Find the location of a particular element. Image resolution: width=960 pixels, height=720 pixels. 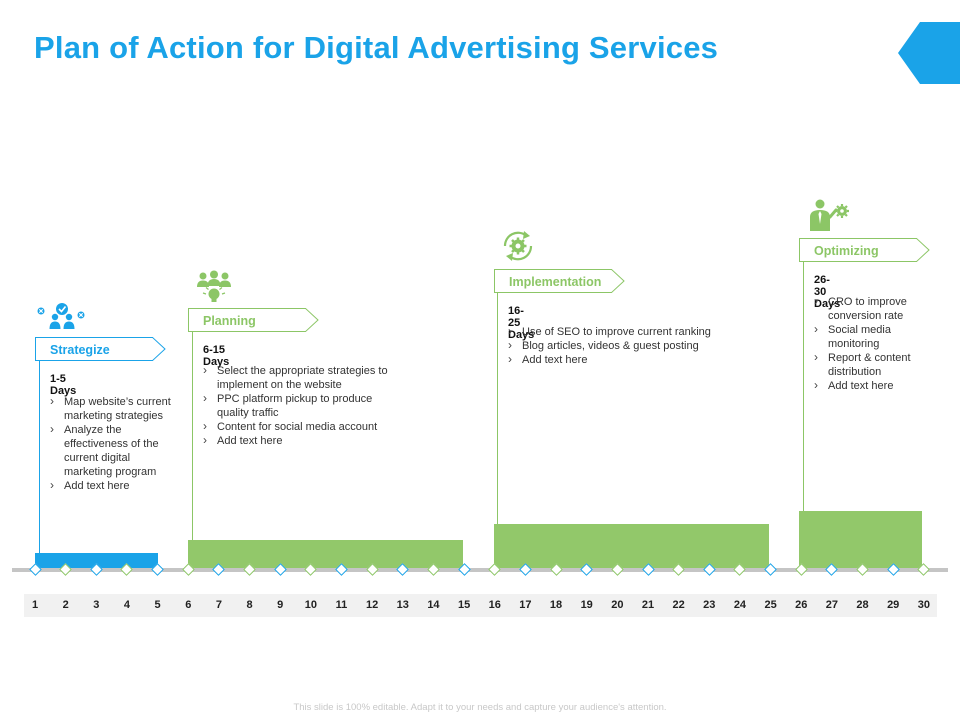

implementation-duration-bar is located at coordinates (631, 546).